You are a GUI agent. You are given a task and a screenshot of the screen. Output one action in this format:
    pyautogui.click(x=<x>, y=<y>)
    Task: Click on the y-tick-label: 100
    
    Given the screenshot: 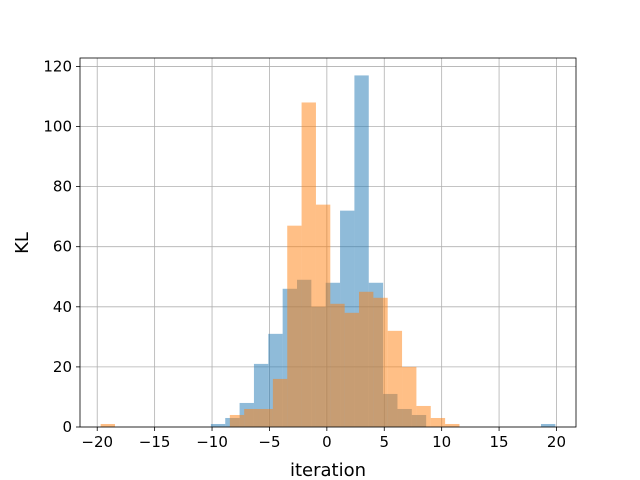 What is the action you would take?
    pyautogui.click(x=57, y=127)
    